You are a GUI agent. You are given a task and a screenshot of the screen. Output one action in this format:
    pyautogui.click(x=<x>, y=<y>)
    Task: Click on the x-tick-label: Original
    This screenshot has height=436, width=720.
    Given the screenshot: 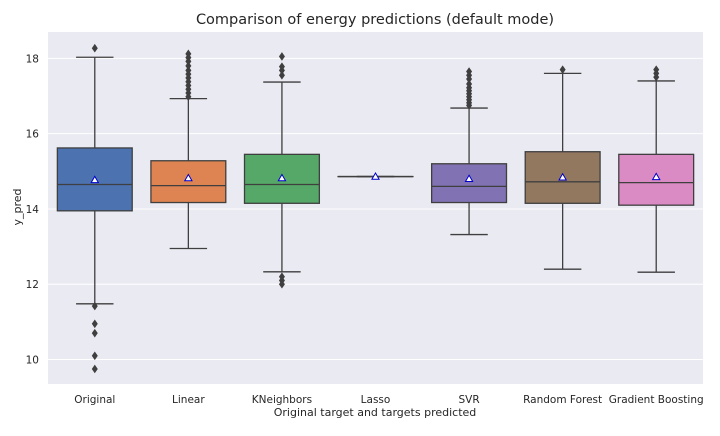 What is the action you would take?
    pyautogui.click(x=94, y=400)
    